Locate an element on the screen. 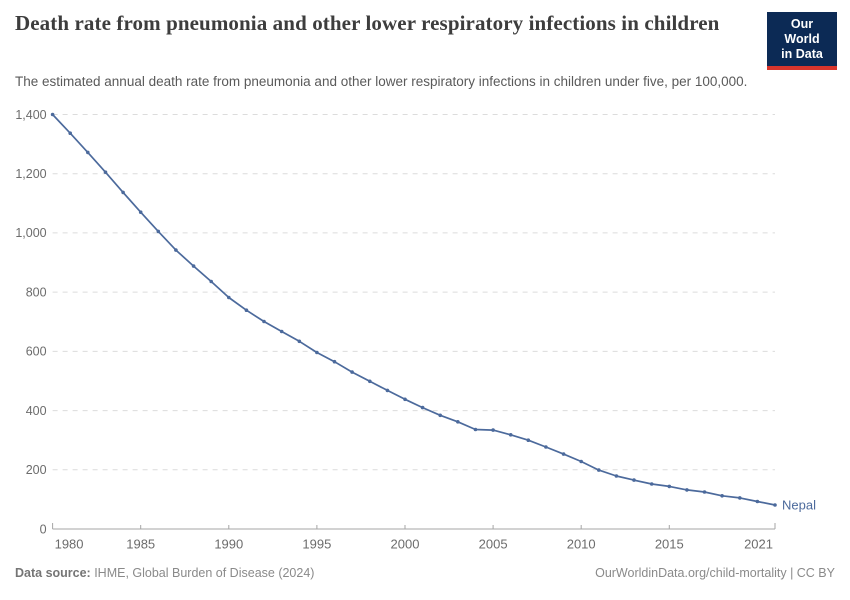  y-tick-label: 1,400 is located at coordinates (30, 115).